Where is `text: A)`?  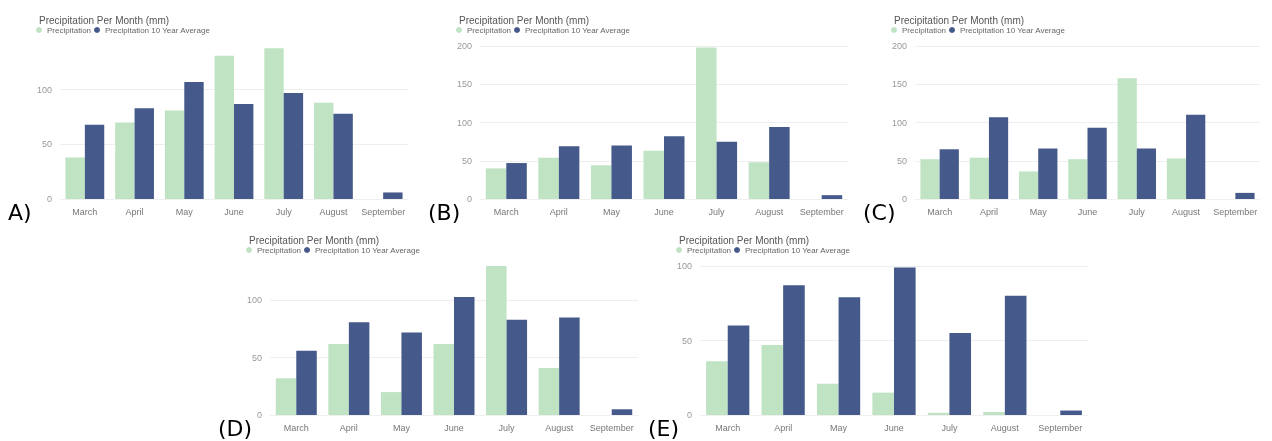
text: A) is located at coordinates (20, 212).